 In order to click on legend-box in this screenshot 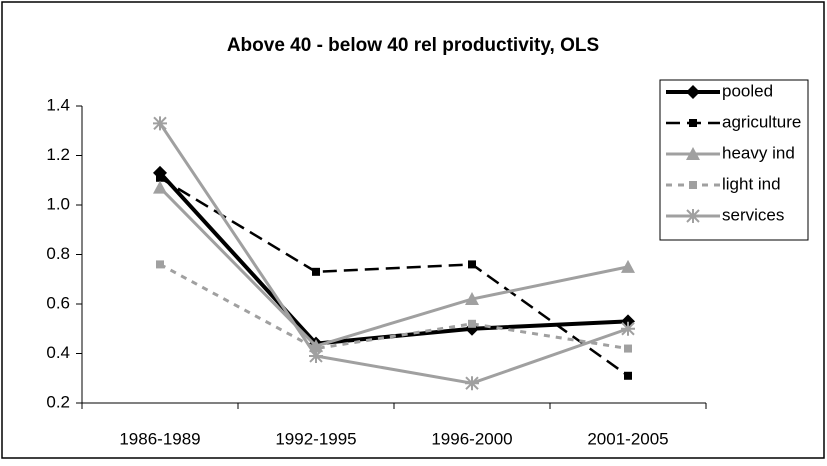, I will do `click(734, 160)`.